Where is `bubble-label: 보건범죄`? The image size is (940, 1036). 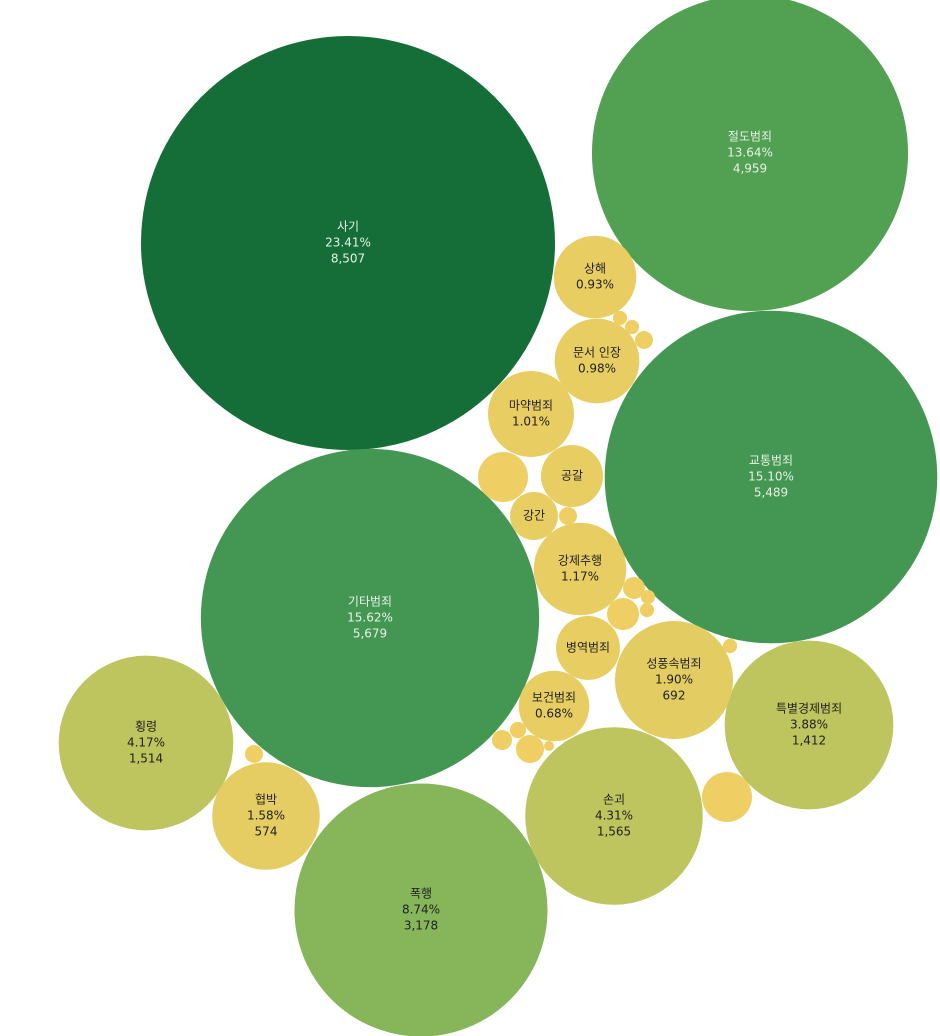
bubble-label: 보건범죄 is located at coordinates (554, 698).